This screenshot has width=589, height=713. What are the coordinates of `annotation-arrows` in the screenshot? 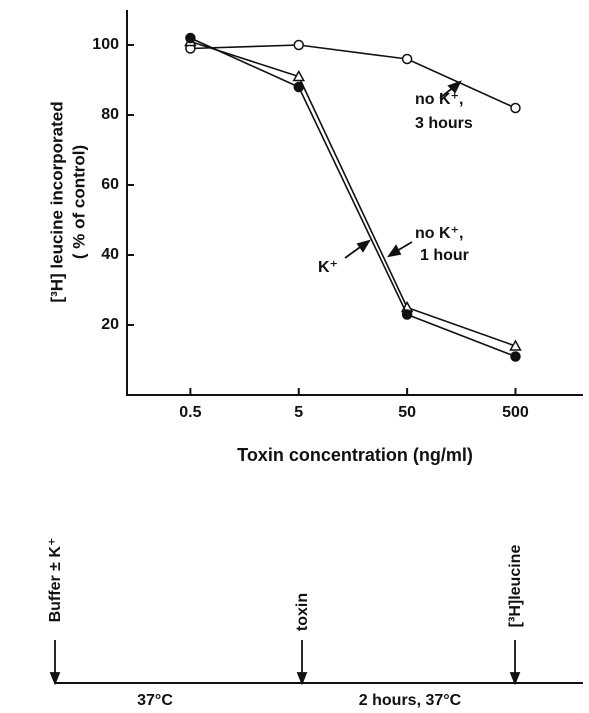 It's located at (403, 169).